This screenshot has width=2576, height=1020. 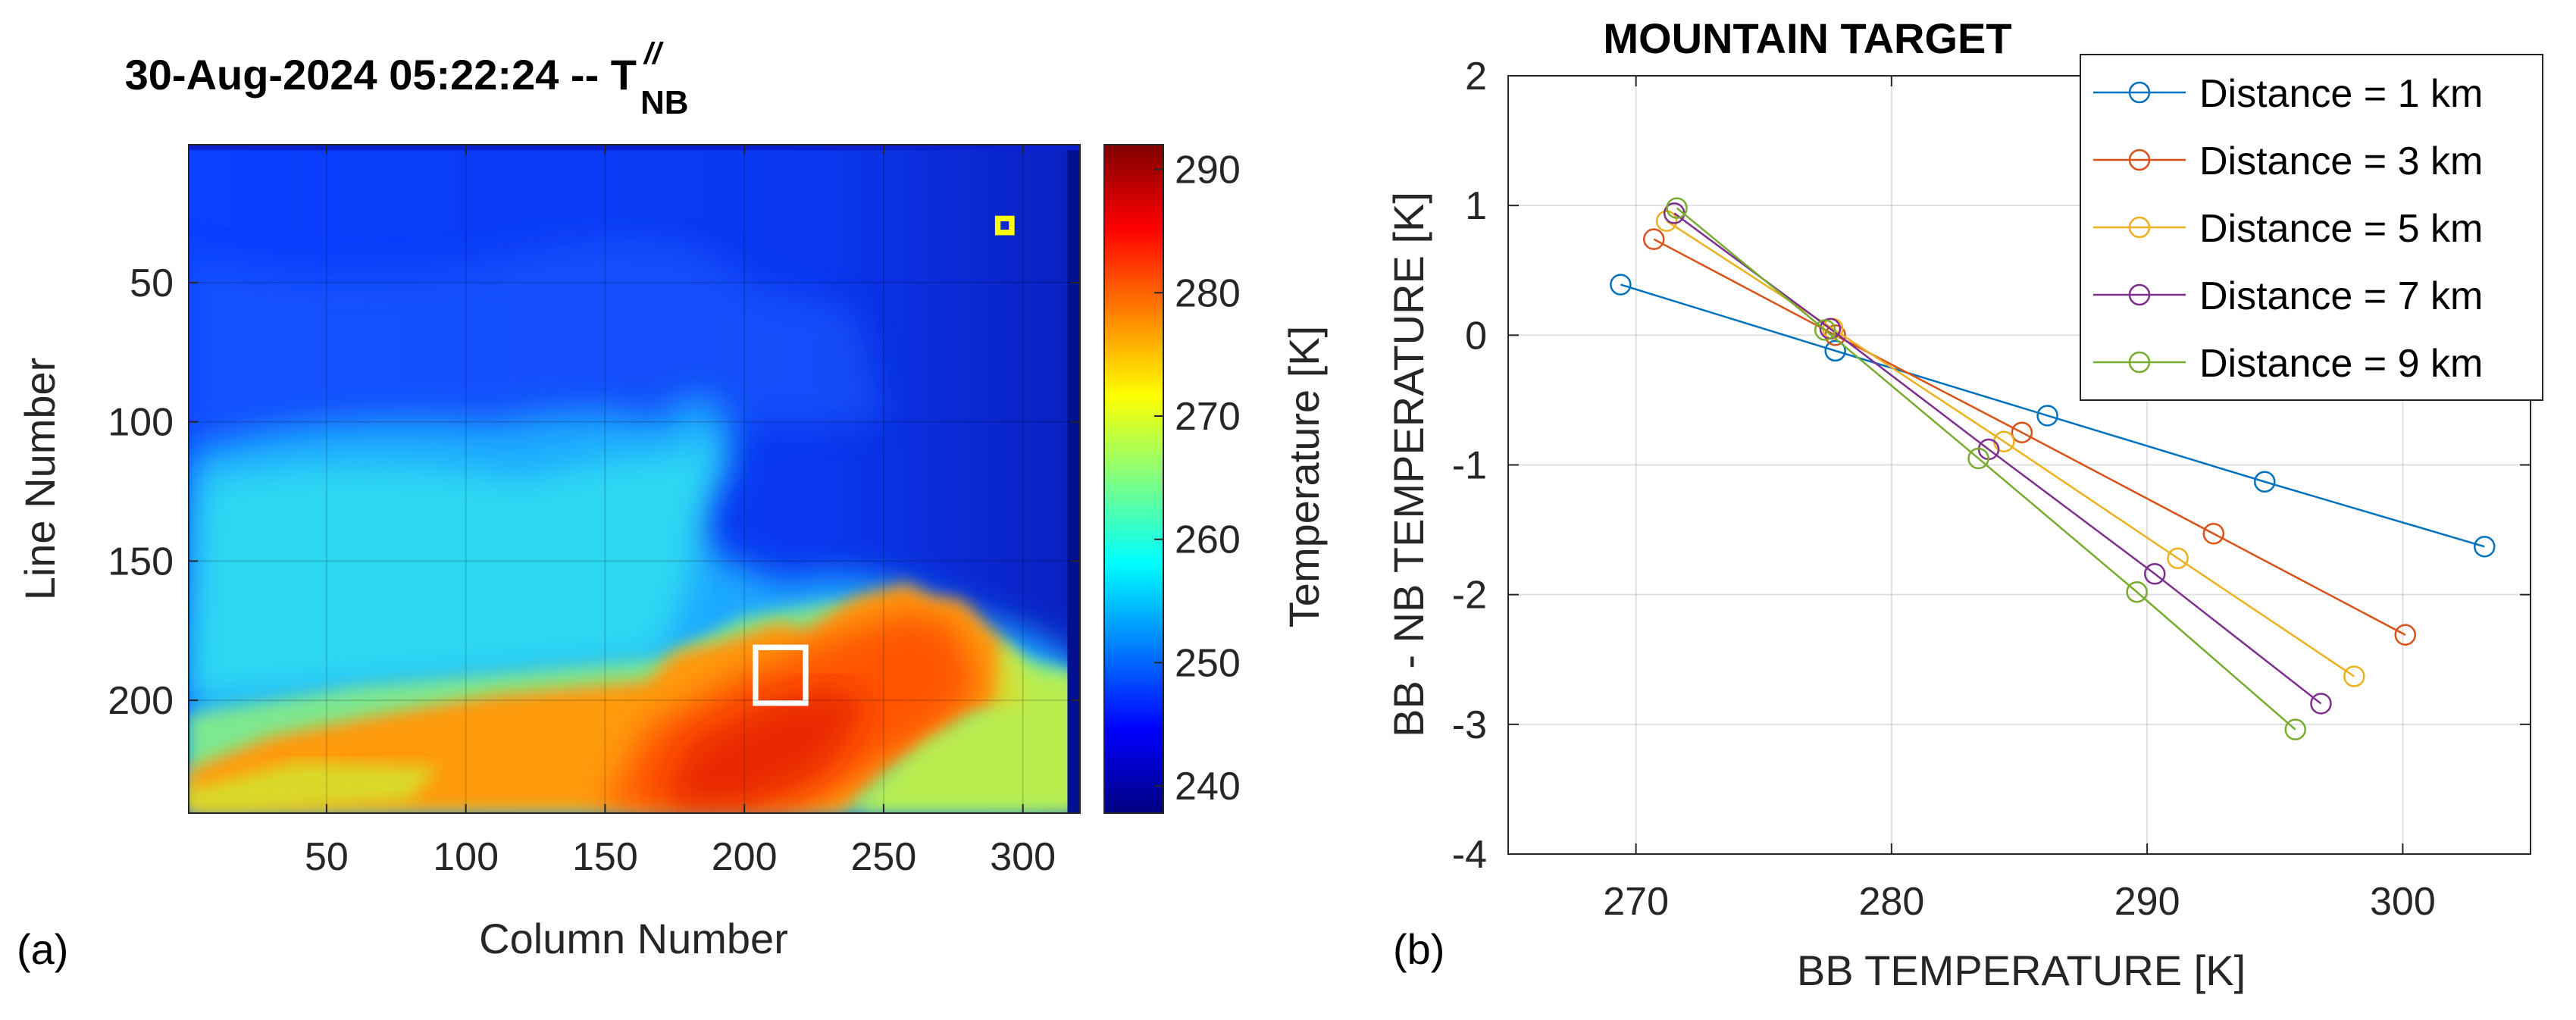 I want to click on heatmap-ytick-label: 150, so click(x=141, y=562).